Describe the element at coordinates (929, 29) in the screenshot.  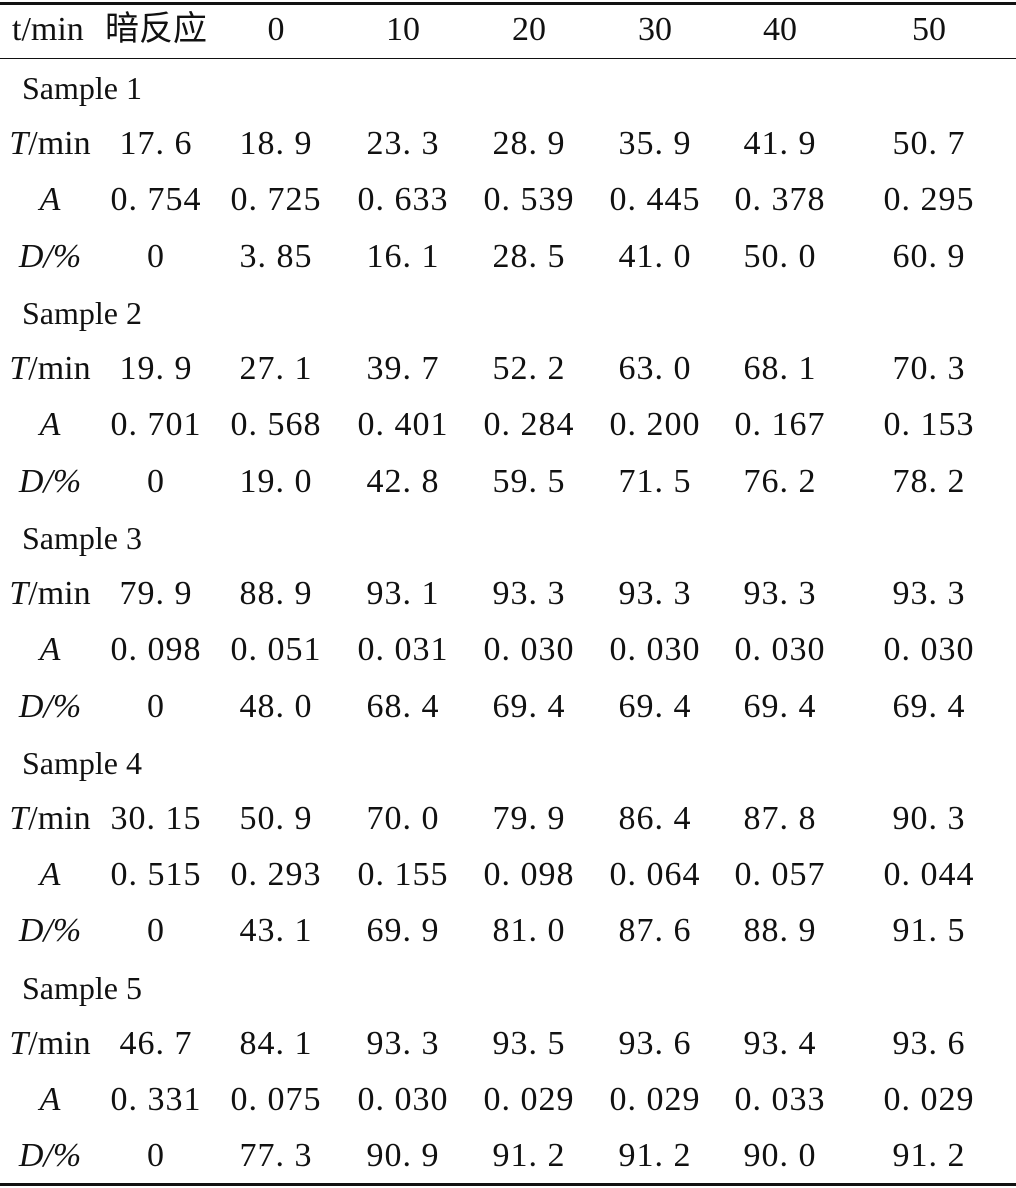
I see `header-cell-50: 50` at that location.